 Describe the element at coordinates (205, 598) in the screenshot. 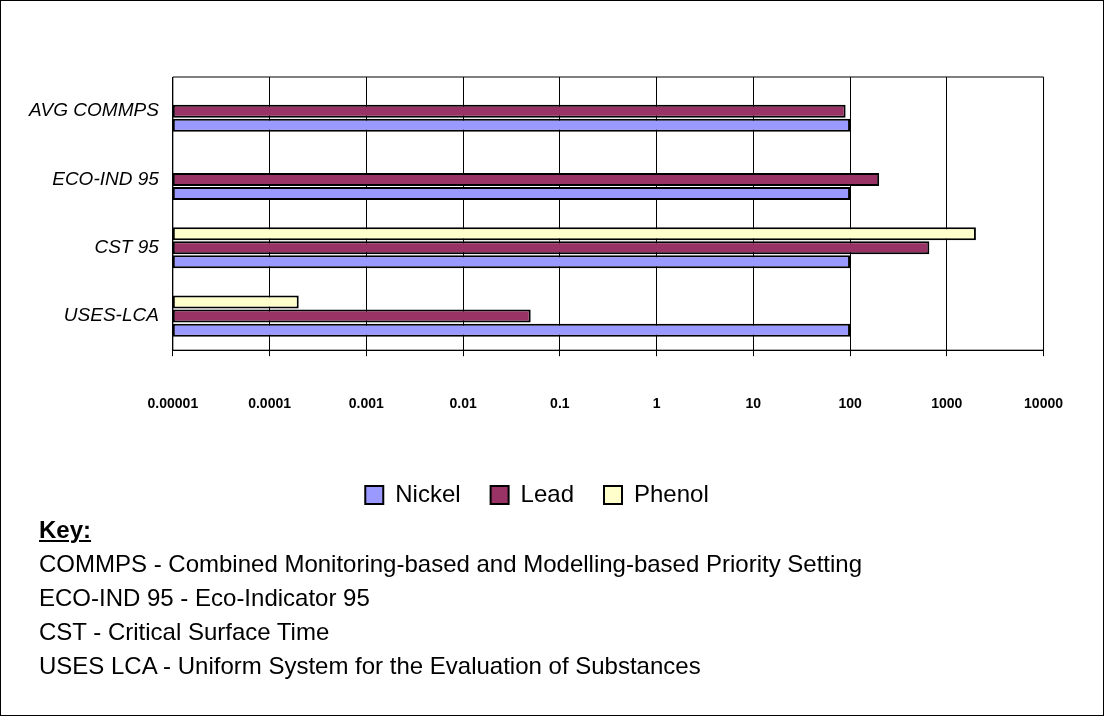

I see `text: ECO-IND 95 - Eco-Indicator 95` at that location.